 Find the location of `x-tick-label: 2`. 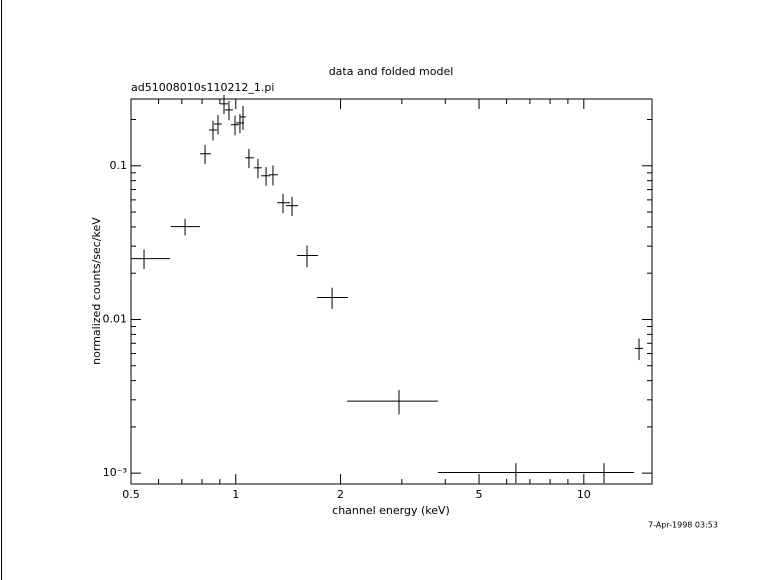

x-tick-label: 2 is located at coordinates (340, 494).